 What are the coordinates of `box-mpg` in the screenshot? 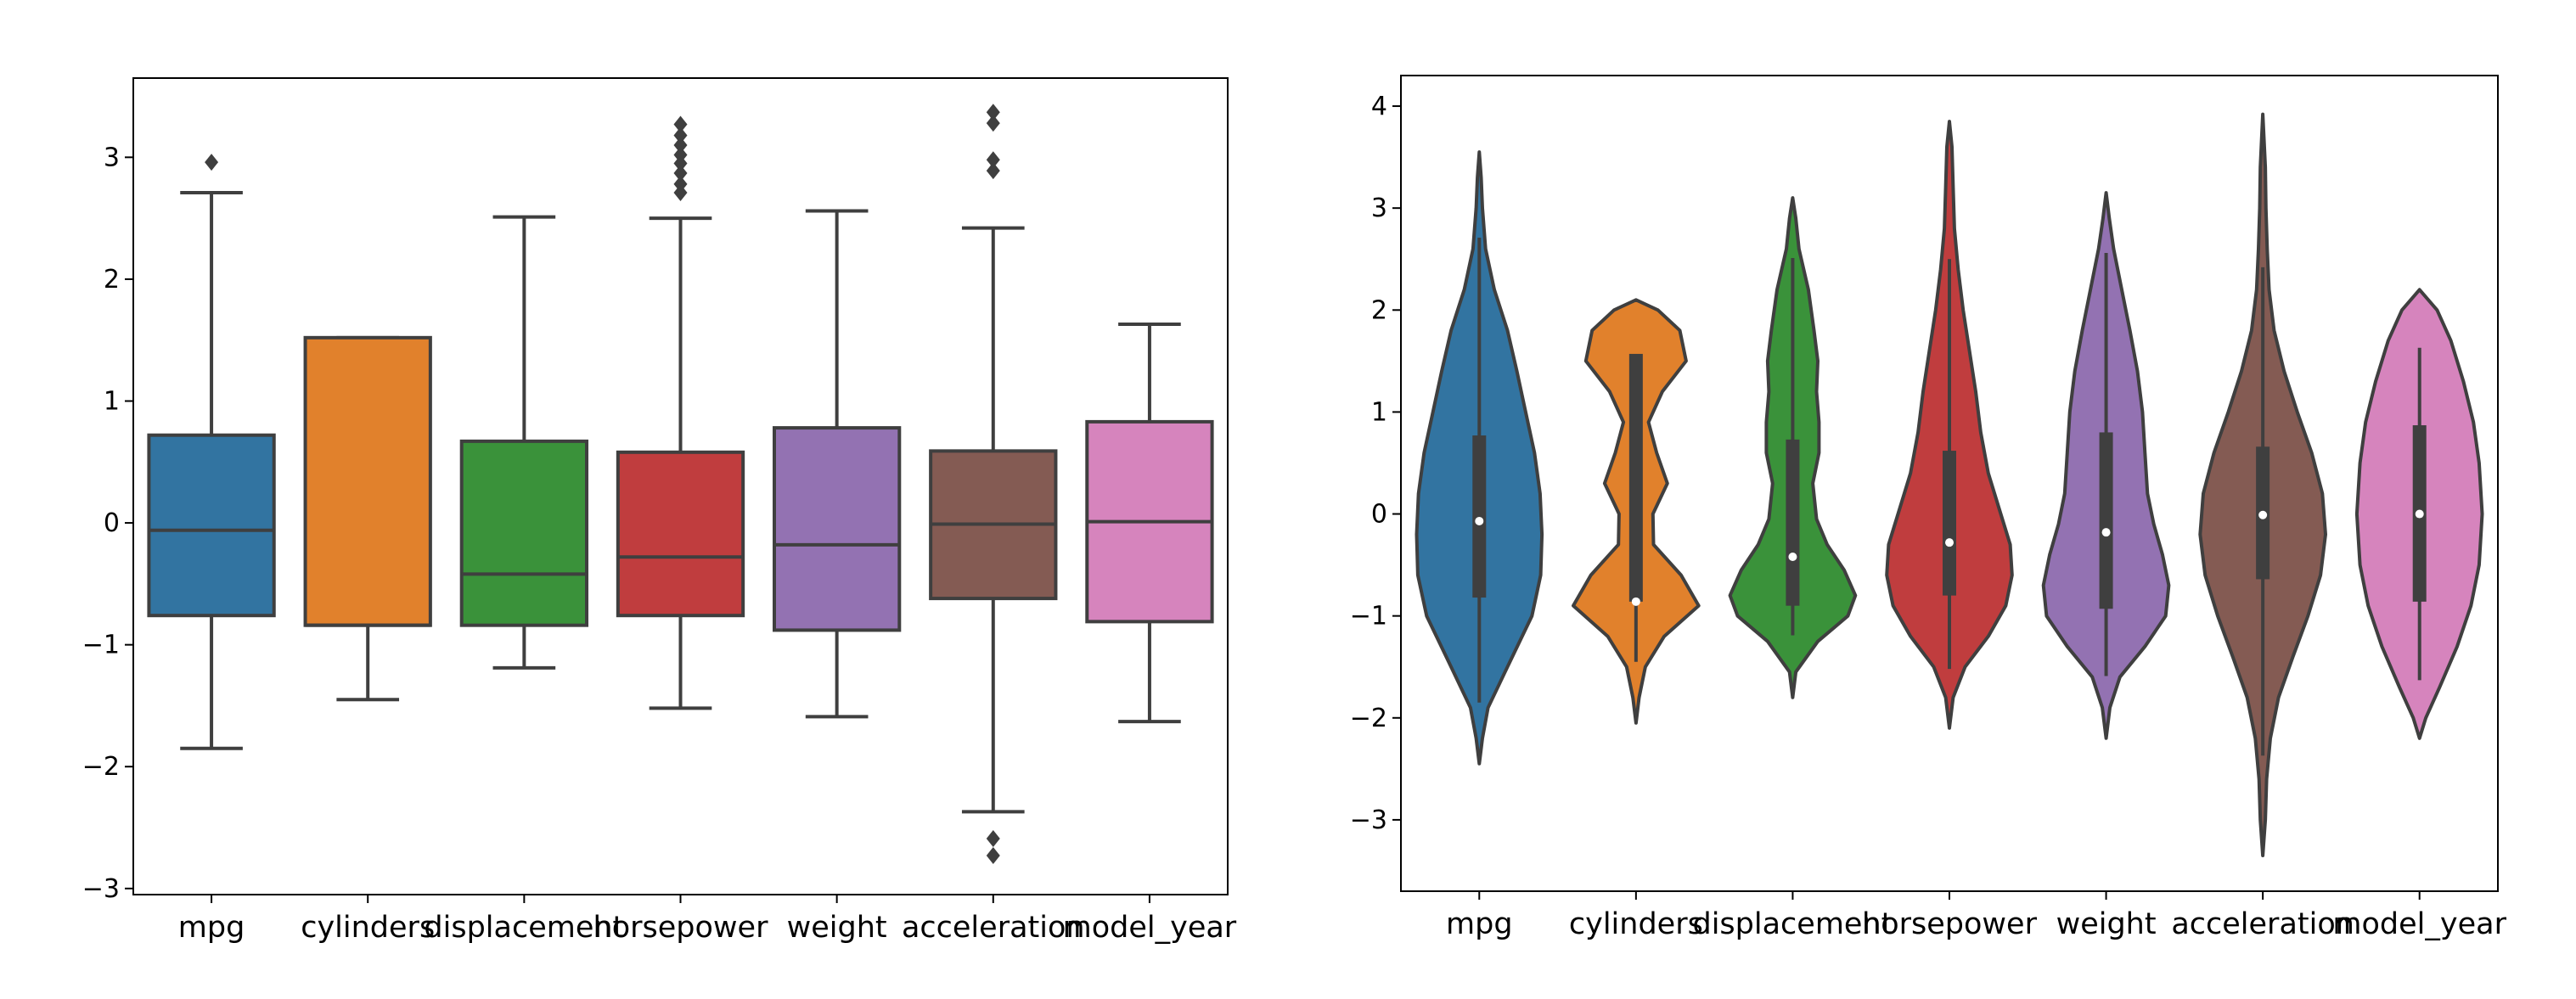 It's located at (211, 525).